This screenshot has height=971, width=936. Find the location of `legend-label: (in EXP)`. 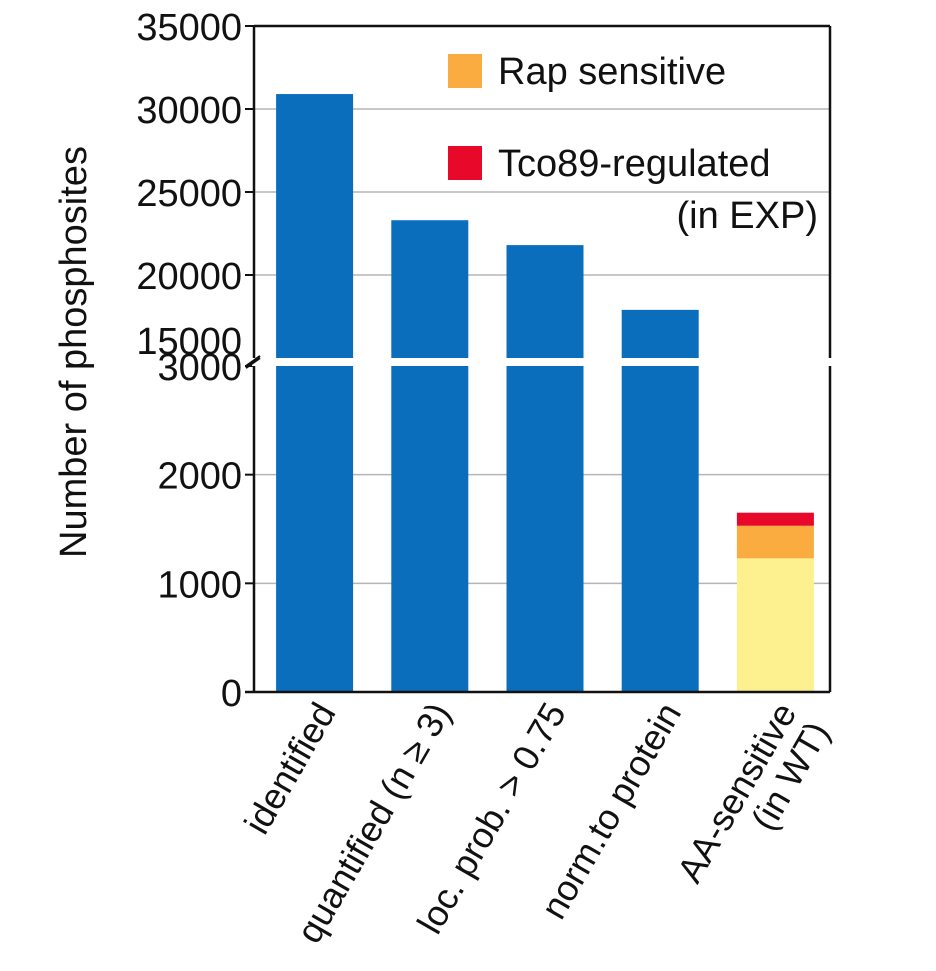

legend-label: (in EXP) is located at coordinates (747, 216).